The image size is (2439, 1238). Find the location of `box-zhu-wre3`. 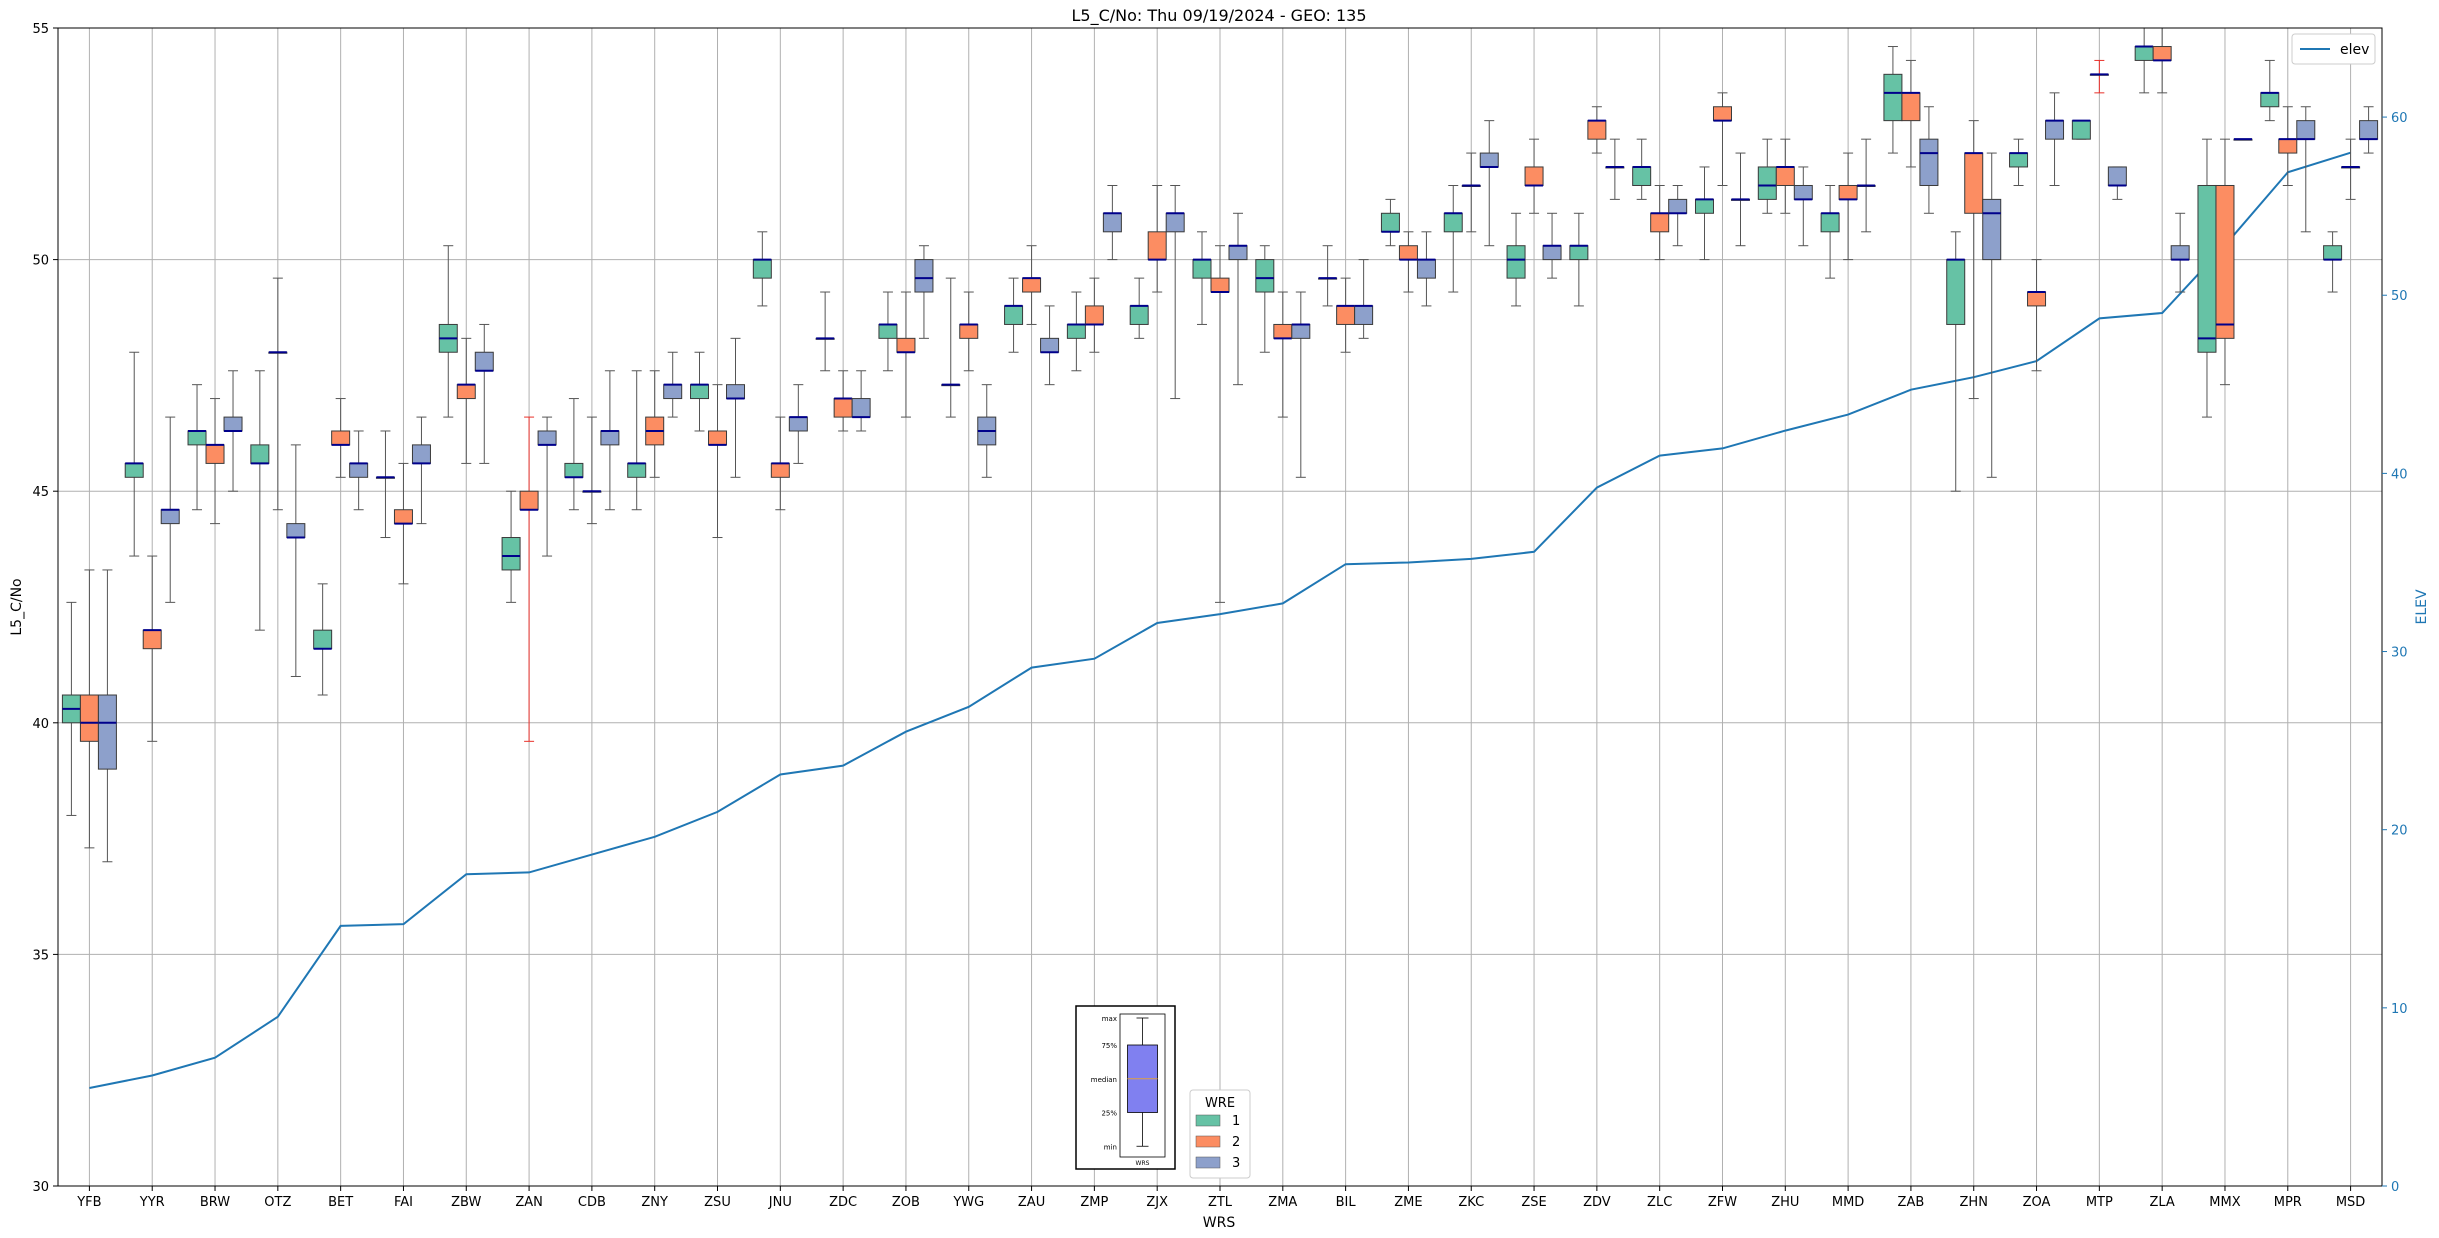

box-zhu-wre3 is located at coordinates (1803, 206).